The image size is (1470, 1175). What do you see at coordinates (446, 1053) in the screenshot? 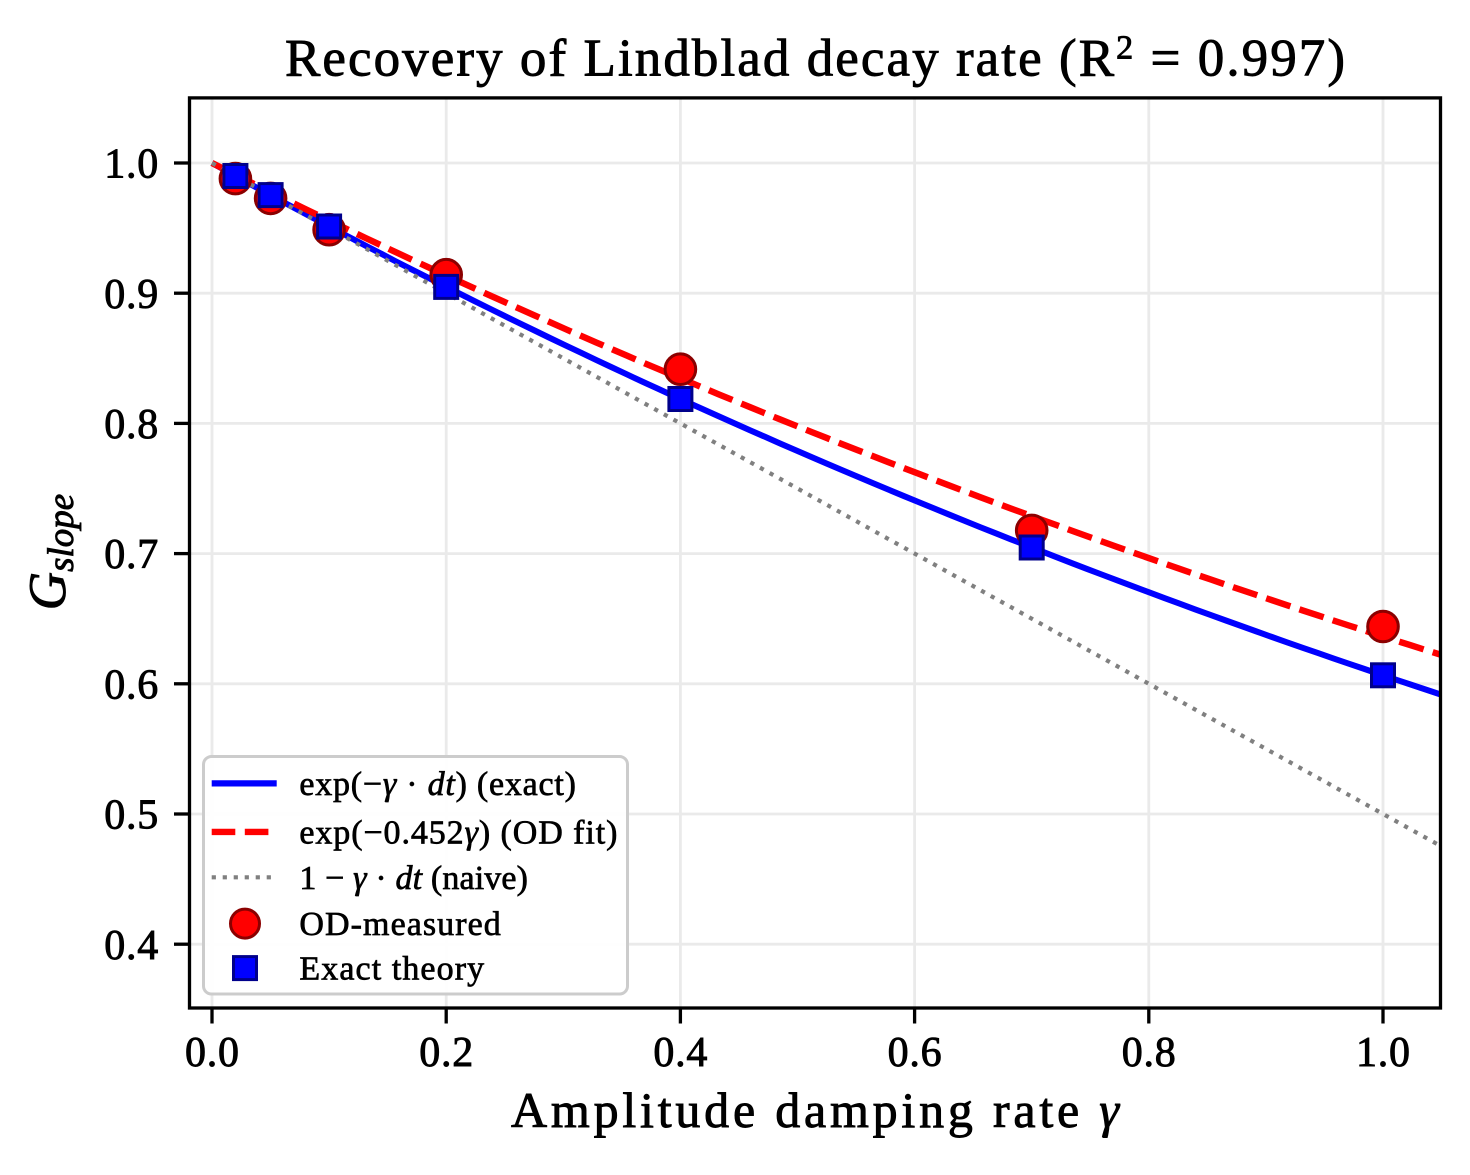
I see `svg-text: 0.2` at bounding box center [446, 1053].